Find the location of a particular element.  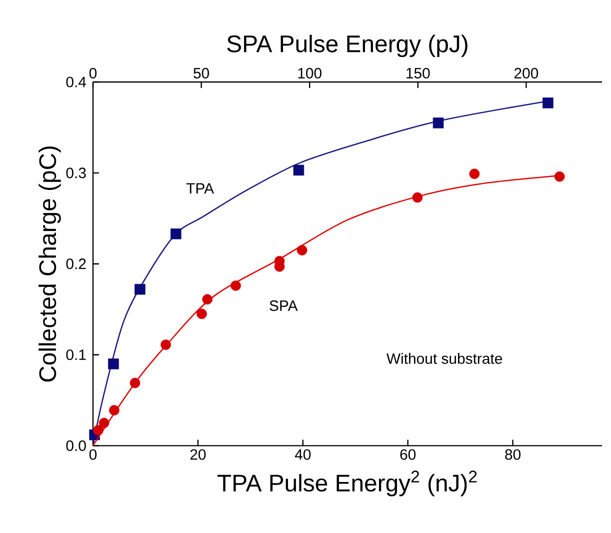

y-tick-label: 0.0 is located at coordinates (76, 445).